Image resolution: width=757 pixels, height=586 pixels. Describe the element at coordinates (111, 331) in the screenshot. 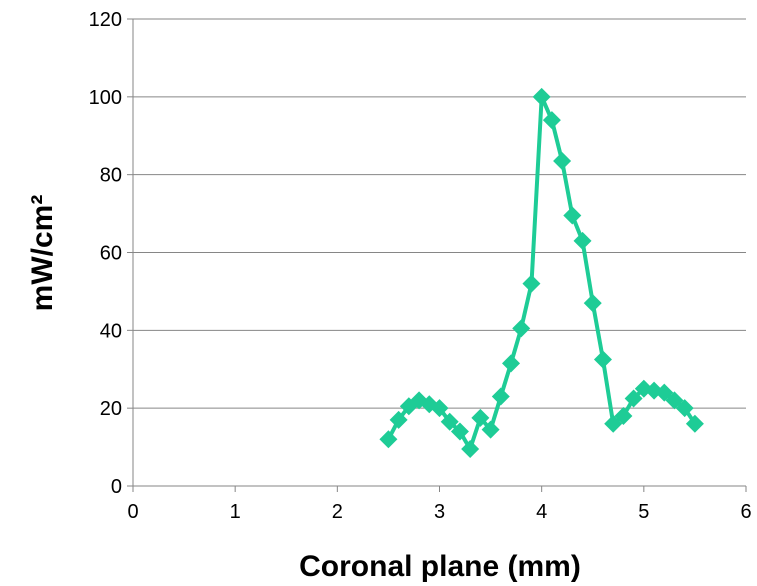

I see `y-tick-label: 40` at that location.